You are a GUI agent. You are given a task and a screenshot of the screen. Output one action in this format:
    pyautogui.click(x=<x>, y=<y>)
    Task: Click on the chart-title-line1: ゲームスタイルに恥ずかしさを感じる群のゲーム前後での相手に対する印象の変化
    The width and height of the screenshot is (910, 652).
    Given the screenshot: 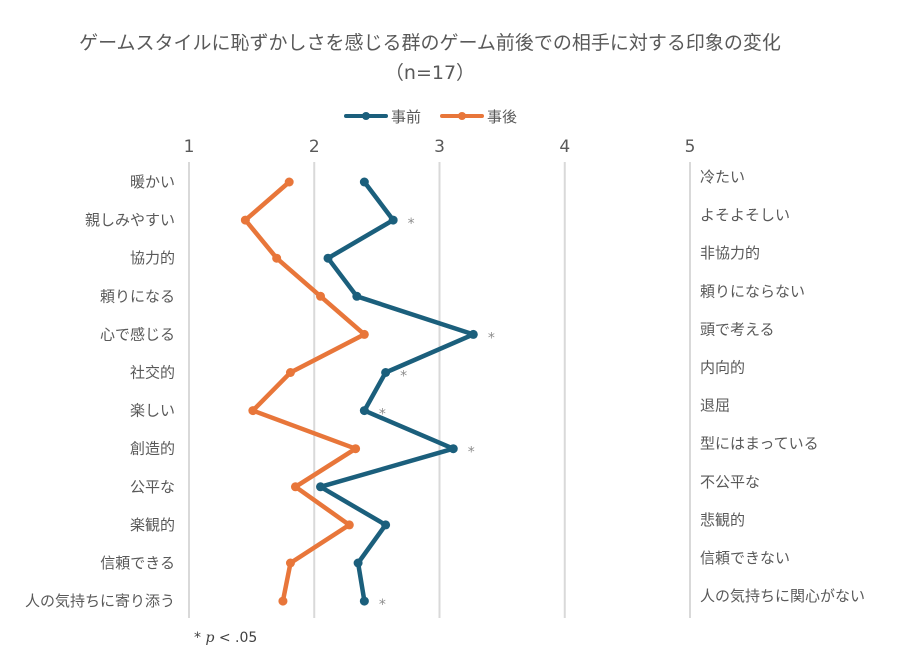 What is the action you would take?
    pyautogui.click(x=430, y=43)
    